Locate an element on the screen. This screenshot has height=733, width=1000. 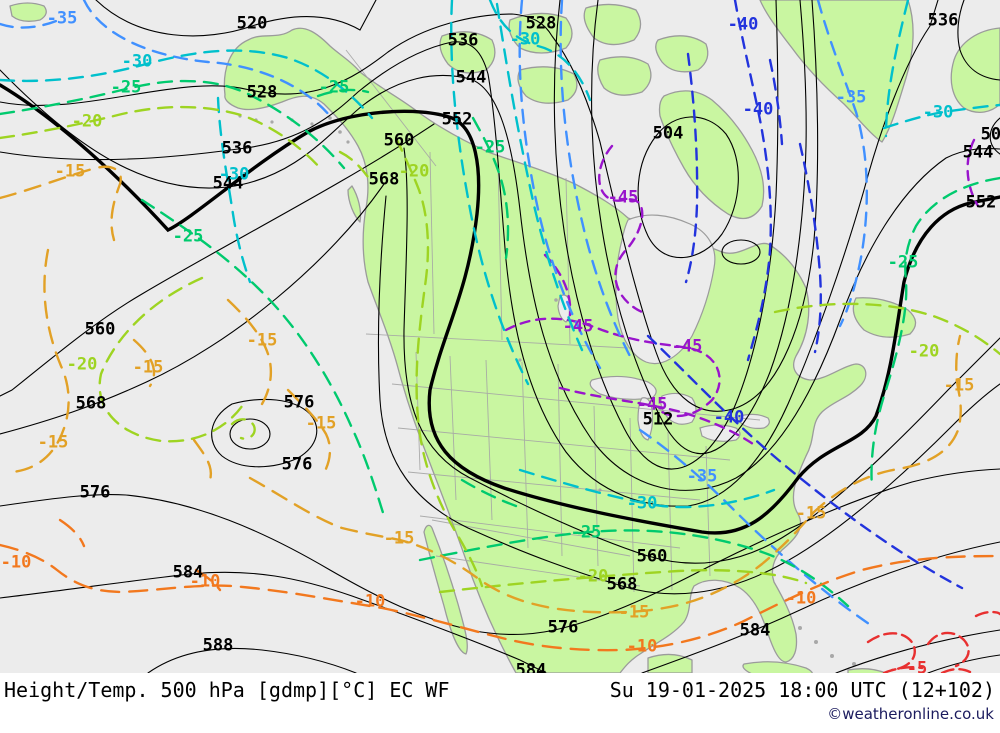
height-contour-label: 520 is located at coordinates (252, 23).